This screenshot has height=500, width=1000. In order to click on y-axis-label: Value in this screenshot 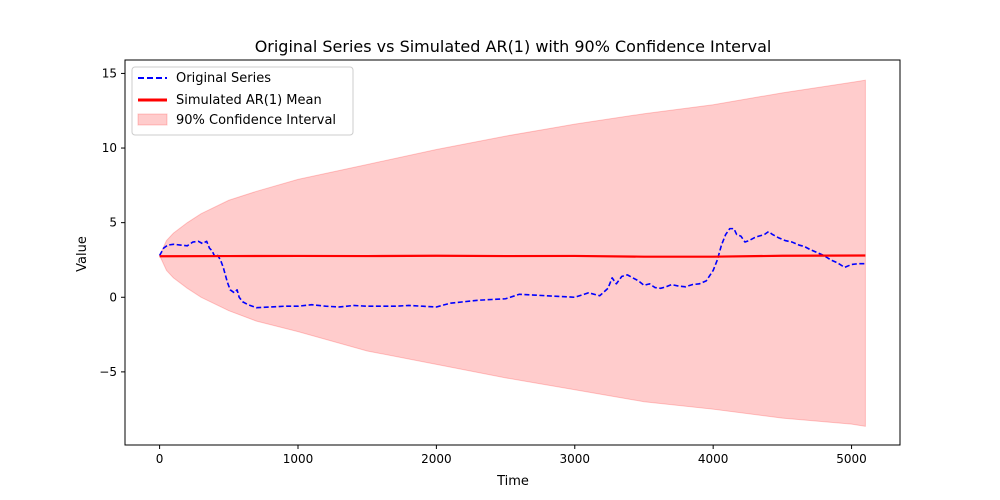, I will do `click(82, 254)`.